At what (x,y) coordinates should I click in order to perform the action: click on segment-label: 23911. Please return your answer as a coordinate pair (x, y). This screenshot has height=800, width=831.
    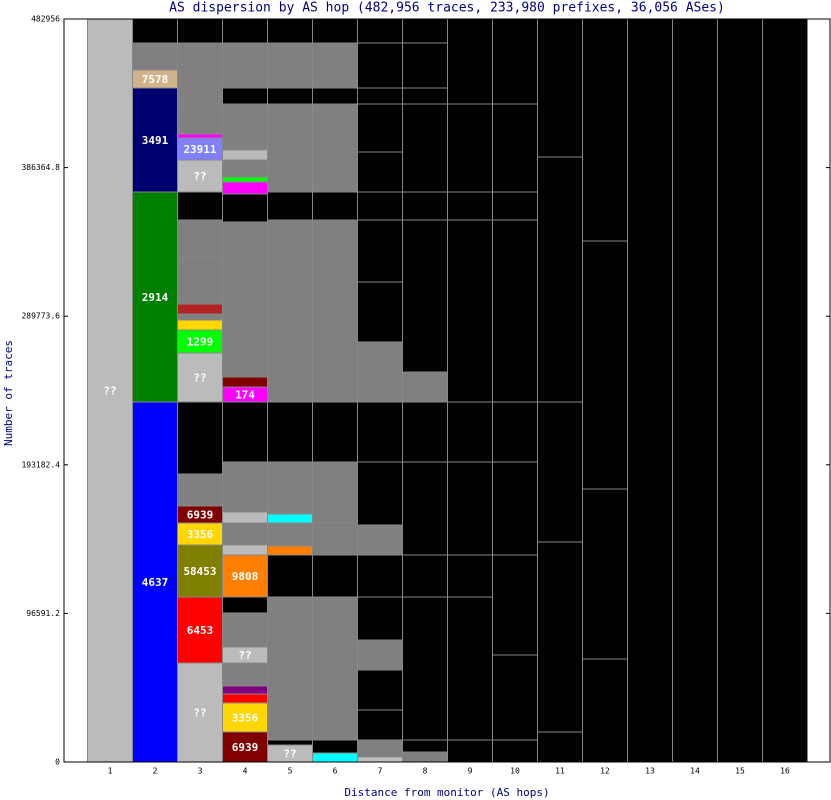
    Looking at the image, I should click on (199, 149).